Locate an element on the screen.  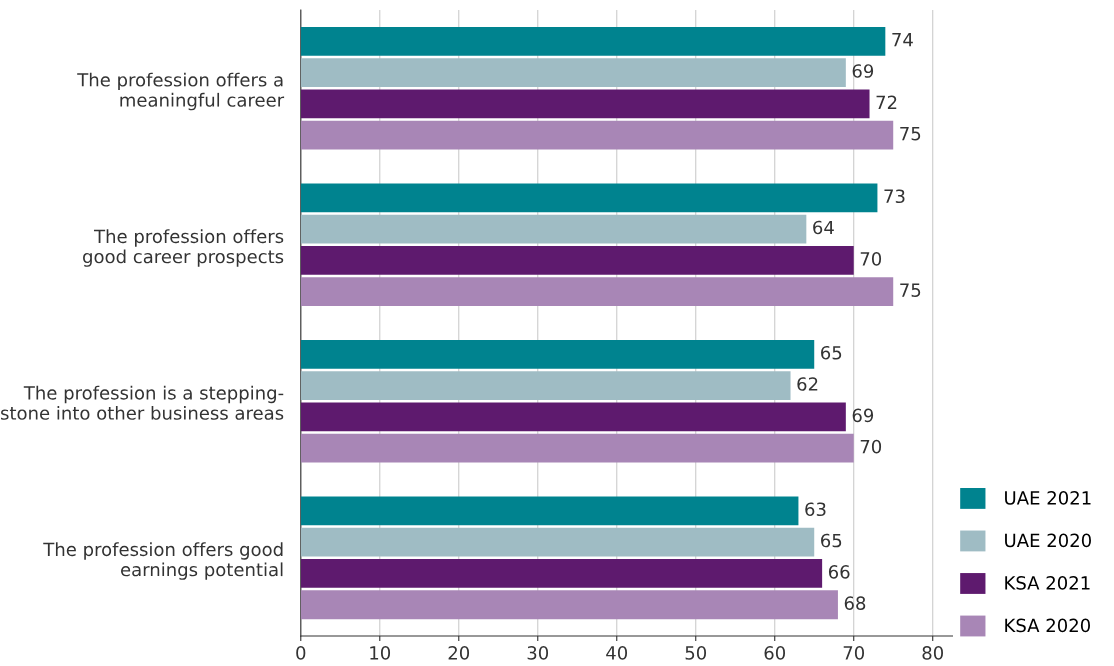
y-tick-label: The profession offers a meaningful career is located at coordinates (181, 91).